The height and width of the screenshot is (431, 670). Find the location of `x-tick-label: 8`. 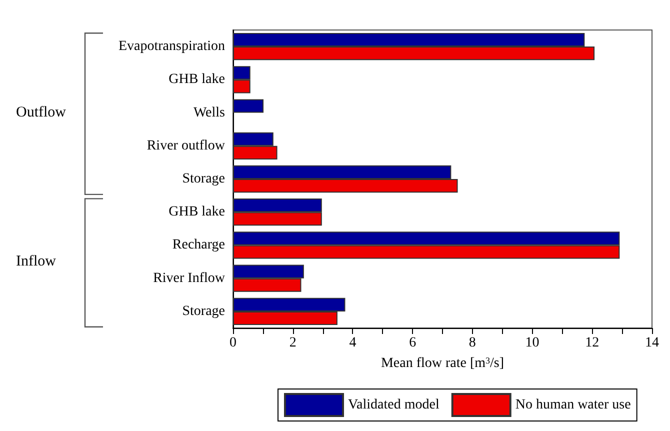

x-tick-label: 8 is located at coordinates (472, 343).